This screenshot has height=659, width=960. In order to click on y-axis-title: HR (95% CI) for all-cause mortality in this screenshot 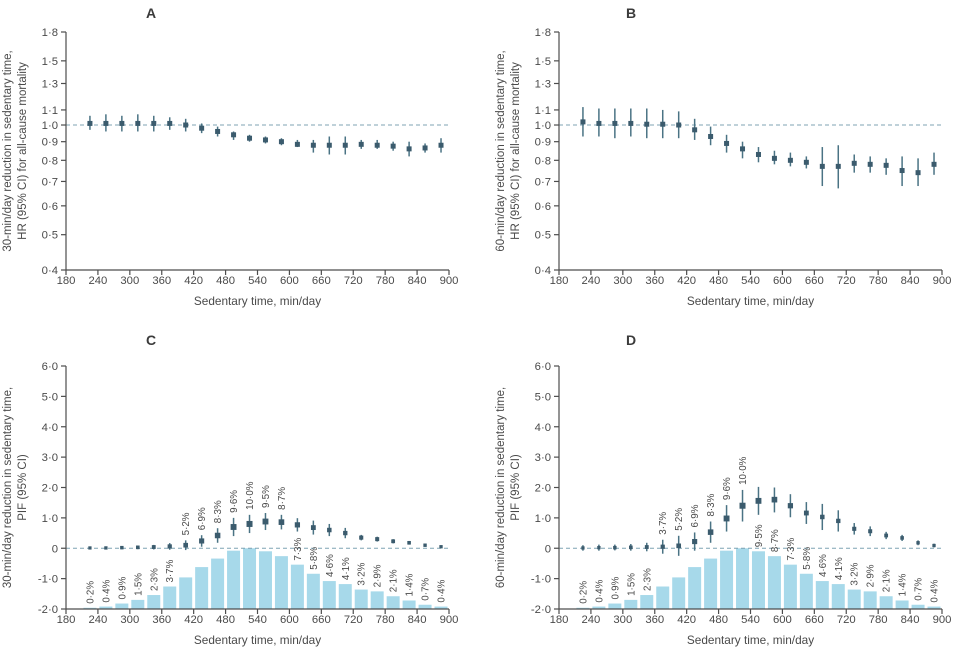, I will do `click(516, 151)`.